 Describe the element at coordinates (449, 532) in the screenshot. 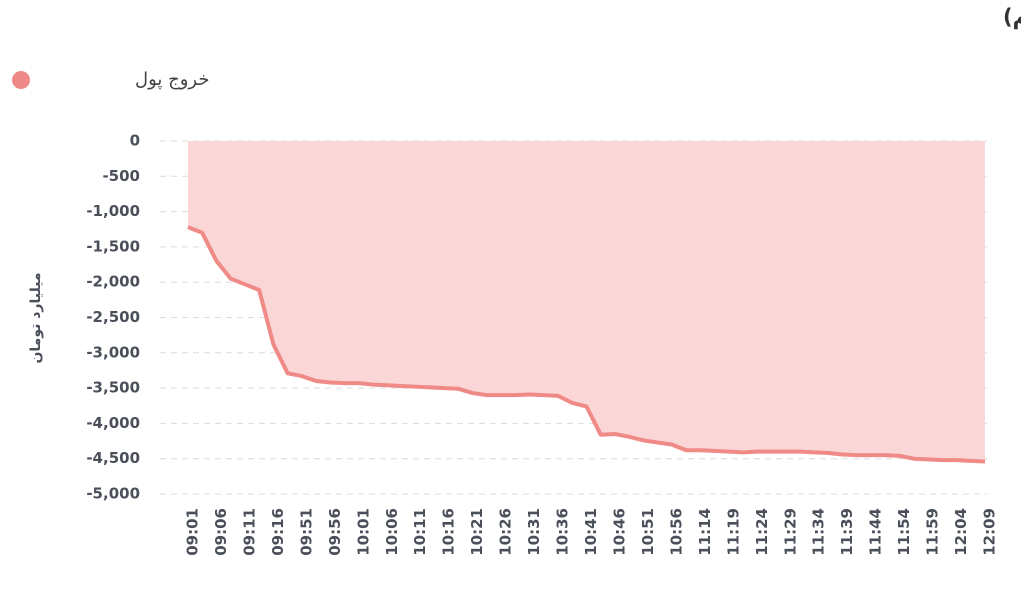

I see `x-tick-label: 10:16` at that location.